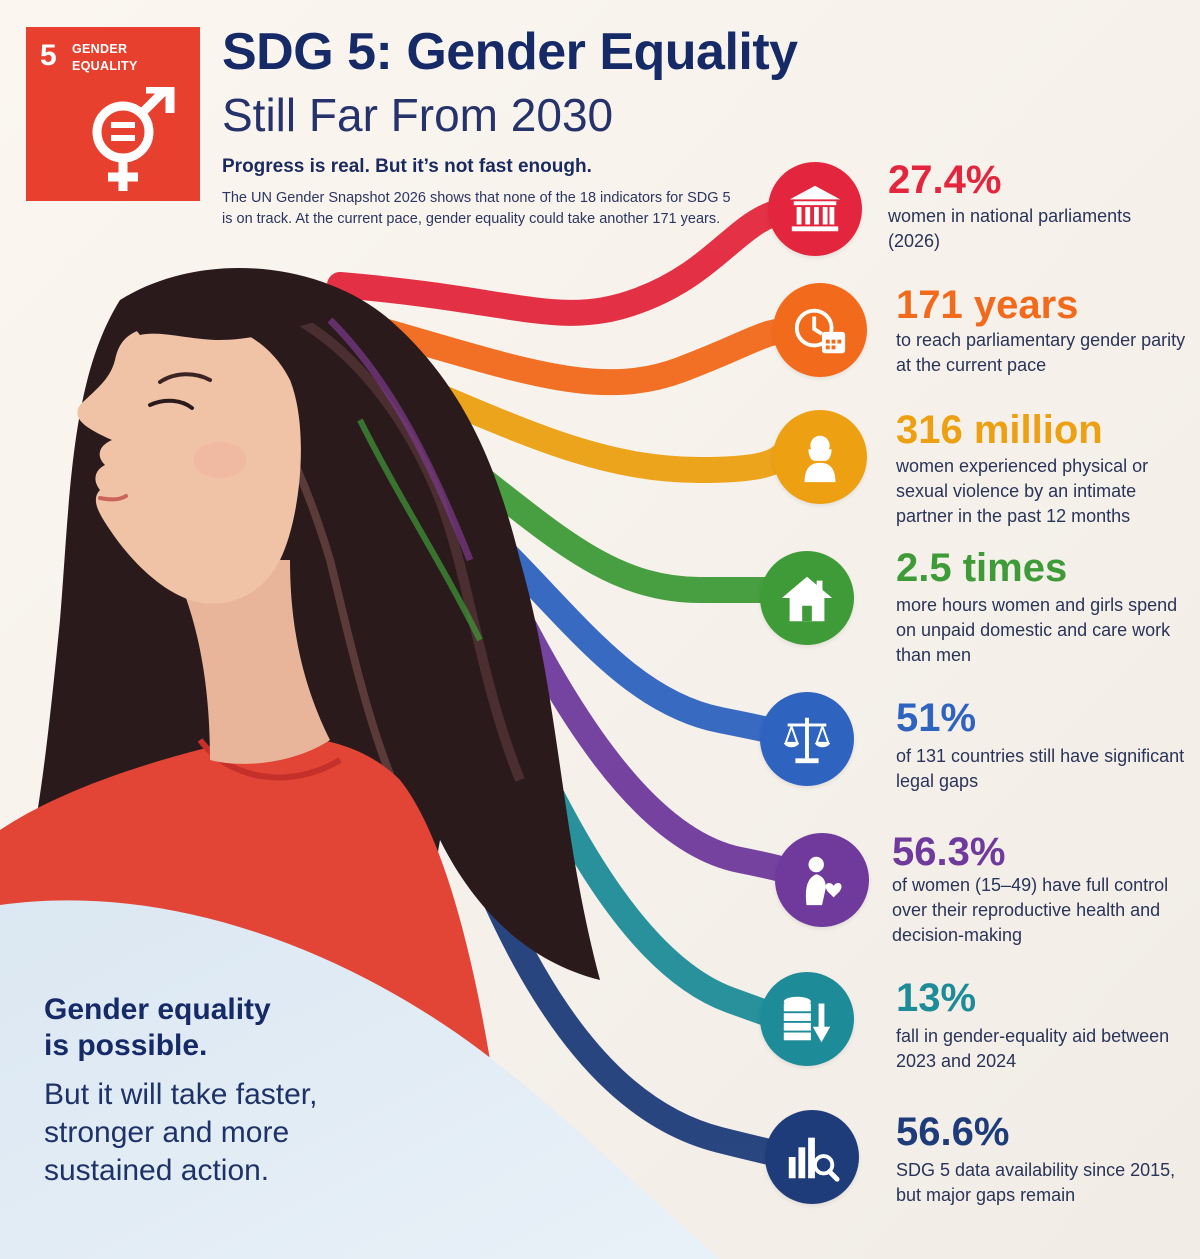 The height and width of the screenshot is (1259, 1200). I want to click on pregnant-woman-heart-icon, so click(823, 881).